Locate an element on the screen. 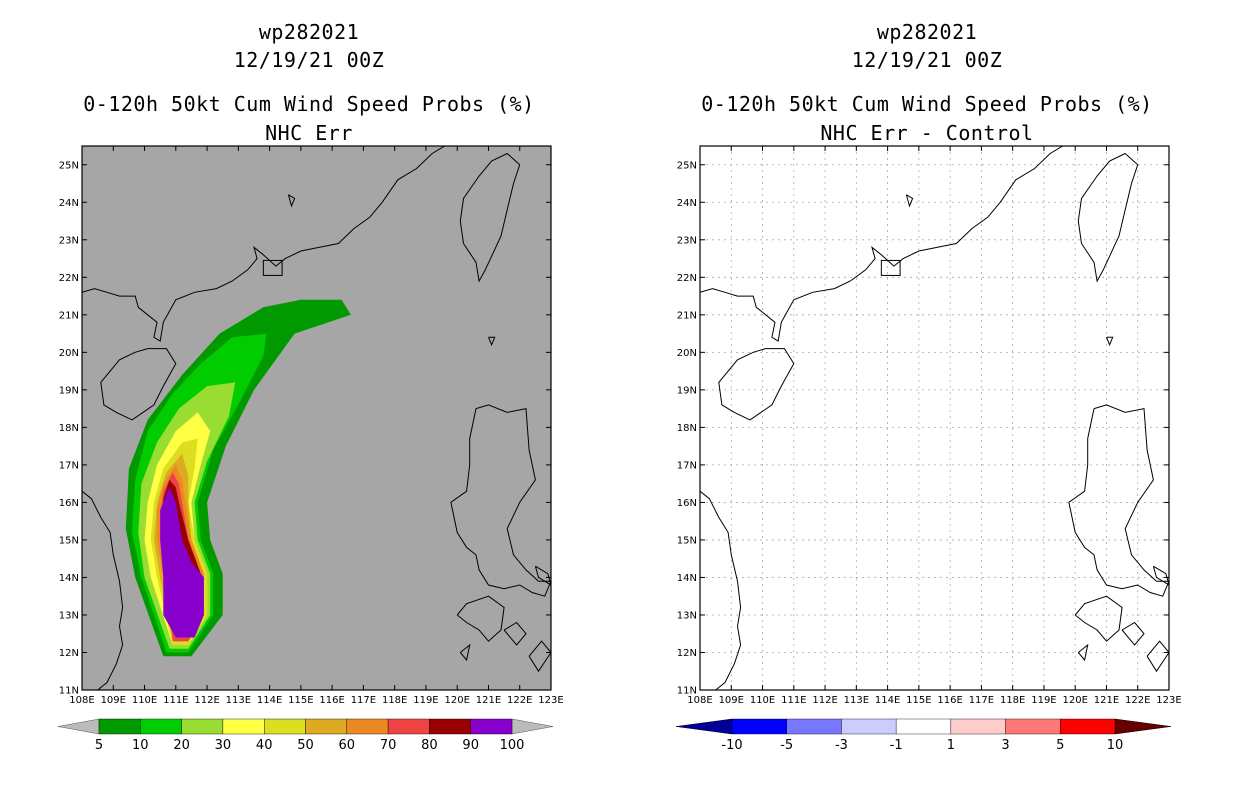 The width and height of the screenshot is (1236, 800). colorbar-end-right is located at coordinates (532, 726).